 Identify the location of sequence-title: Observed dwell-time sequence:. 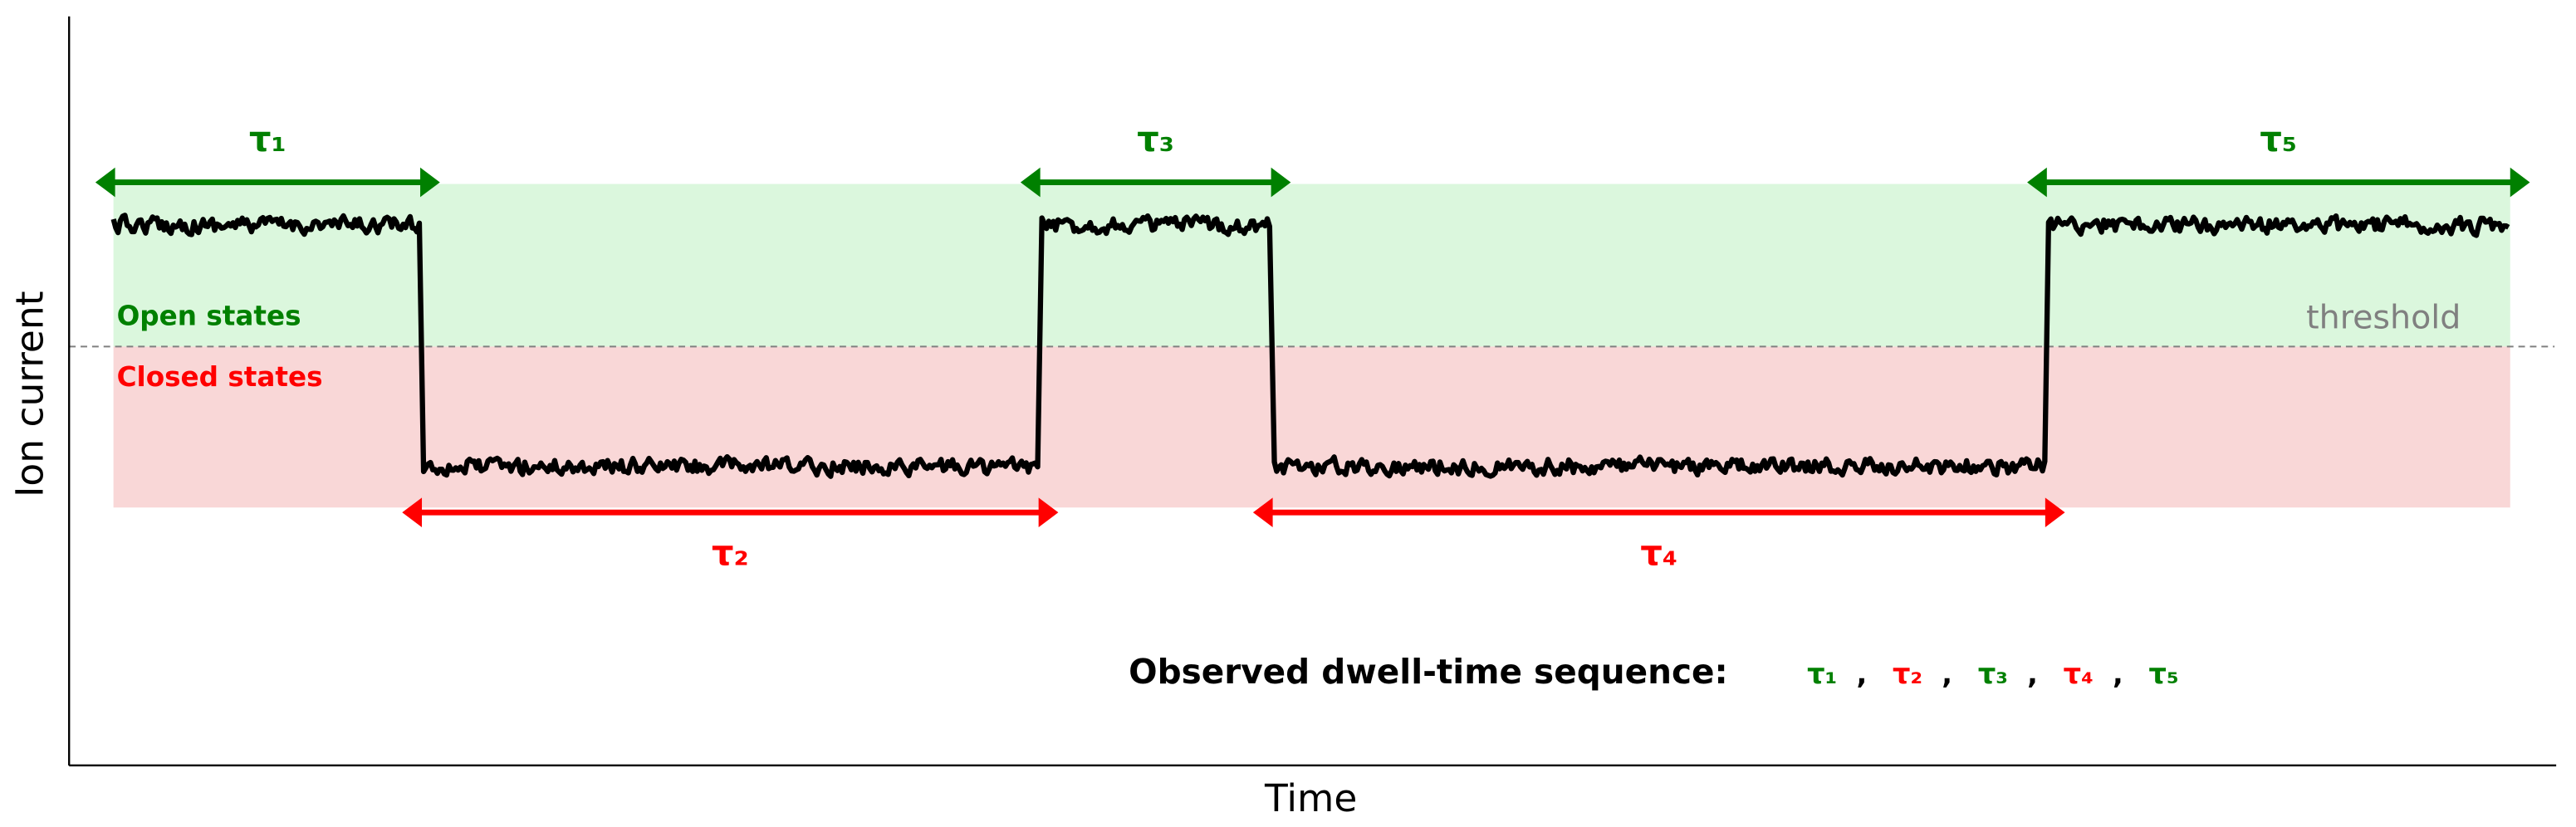
(1428, 672).